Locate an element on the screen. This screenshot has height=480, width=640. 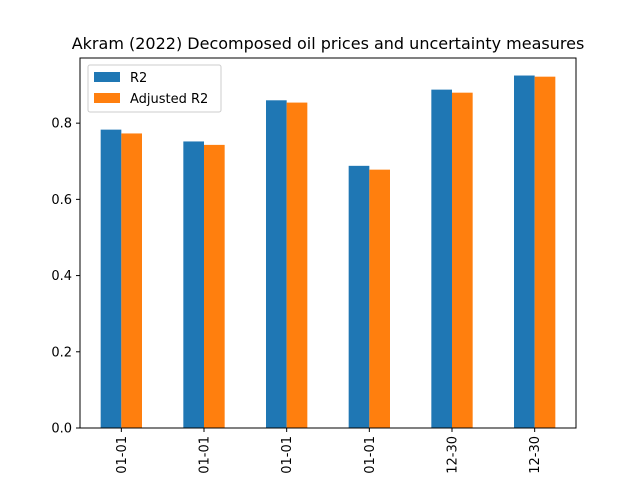
legend-swatch-r2 is located at coordinates (107, 77).